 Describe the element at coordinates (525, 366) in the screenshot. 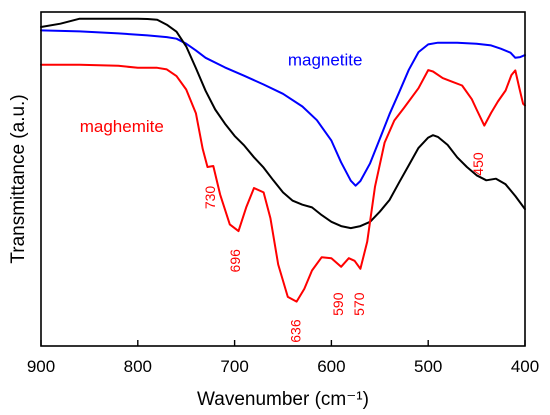

I see `x-tick-label-400: 400` at that location.